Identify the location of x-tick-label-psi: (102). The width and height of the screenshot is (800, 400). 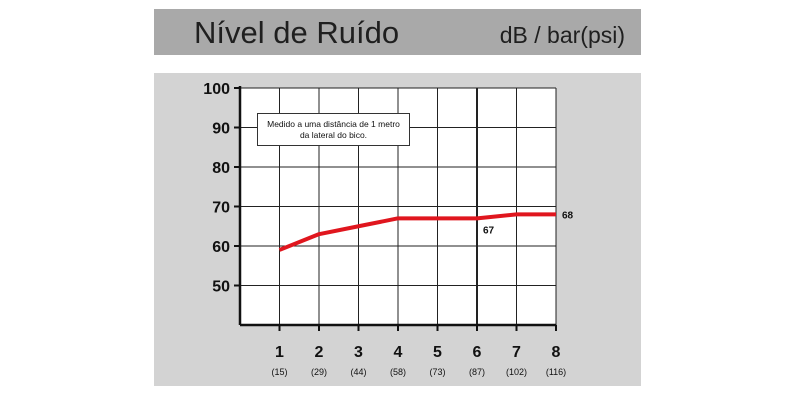
(516, 372).